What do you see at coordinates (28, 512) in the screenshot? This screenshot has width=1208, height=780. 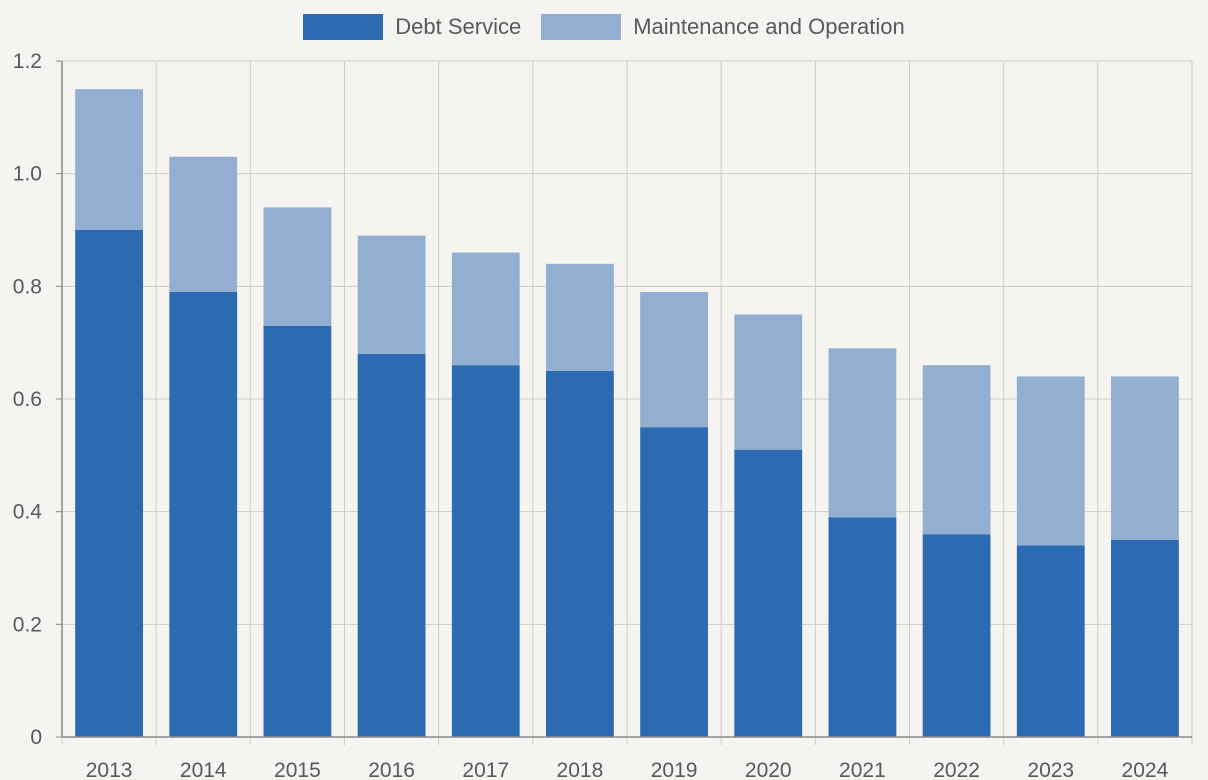 I see `y-tick-label: 0.4` at bounding box center [28, 512].